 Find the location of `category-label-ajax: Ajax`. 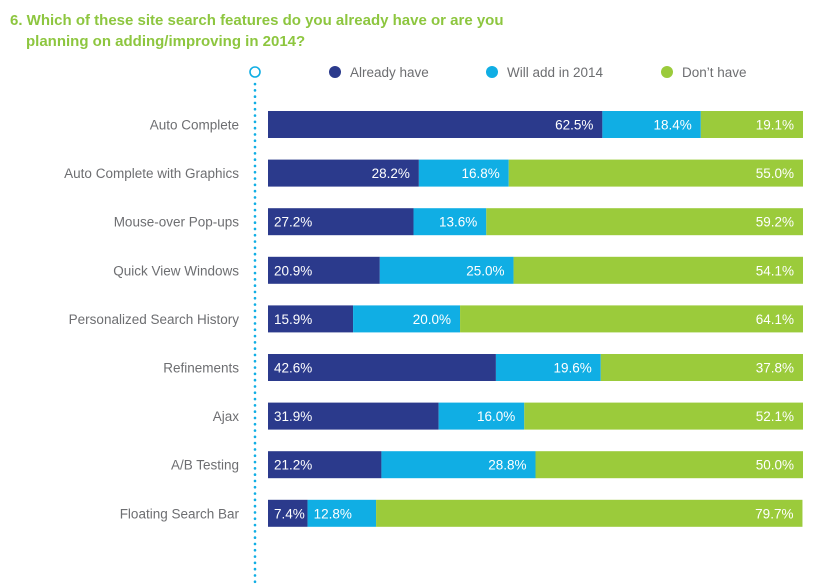

category-label-ajax: Ajax is located at coordinates (226, 416).